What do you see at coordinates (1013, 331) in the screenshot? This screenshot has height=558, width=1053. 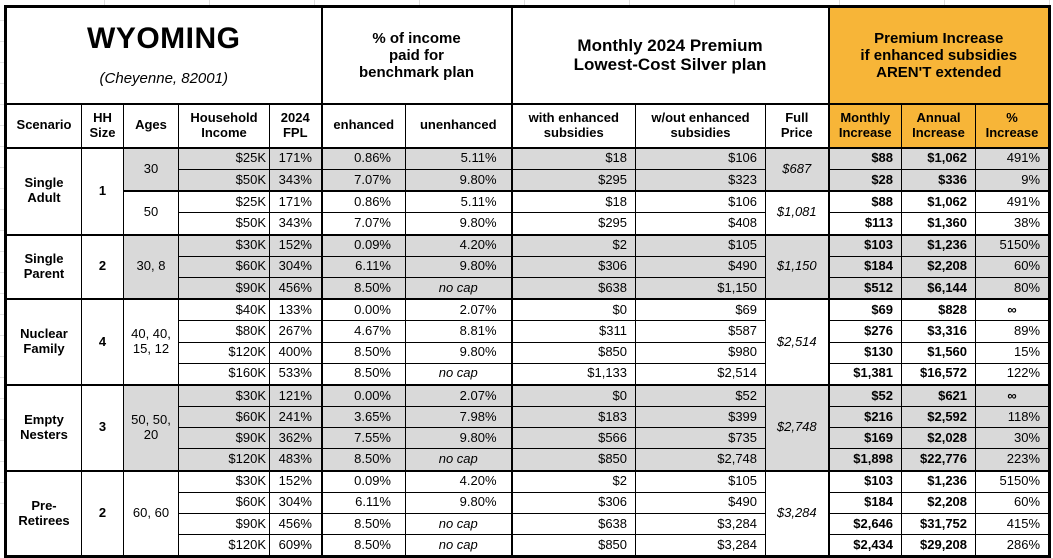 I see `cell-pct-increase: 89%` at bounding box center [1013, 331].